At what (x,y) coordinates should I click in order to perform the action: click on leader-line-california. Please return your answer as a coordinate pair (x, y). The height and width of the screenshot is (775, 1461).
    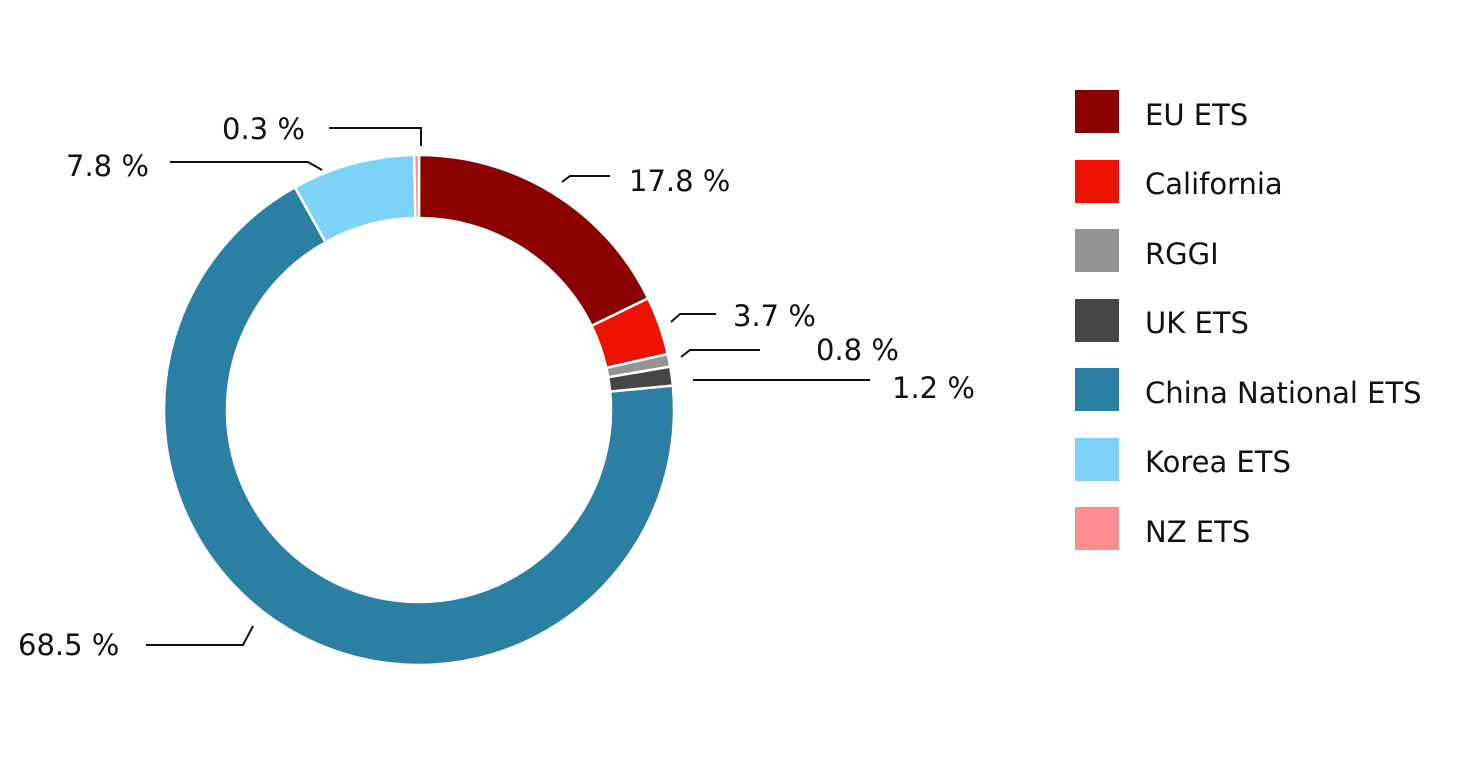
    Looking at the image, I should click on (693, 318).